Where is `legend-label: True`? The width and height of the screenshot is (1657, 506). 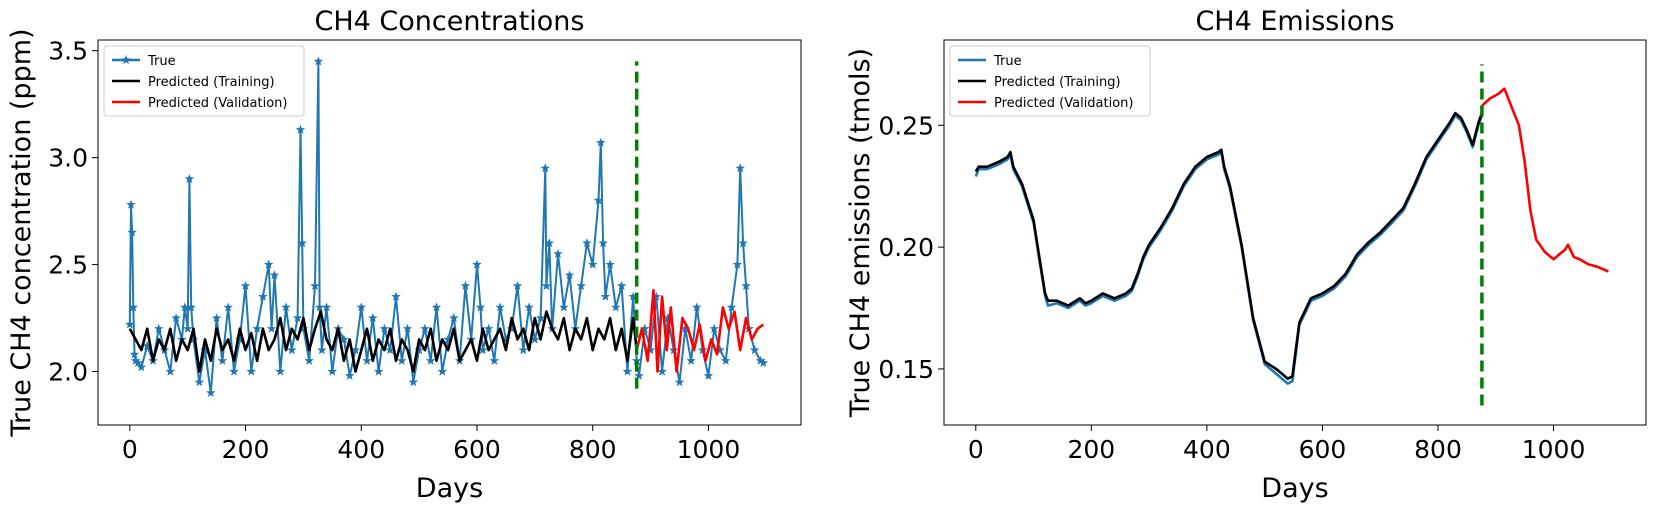
legend-label: True is located at coordinates (161, 61).